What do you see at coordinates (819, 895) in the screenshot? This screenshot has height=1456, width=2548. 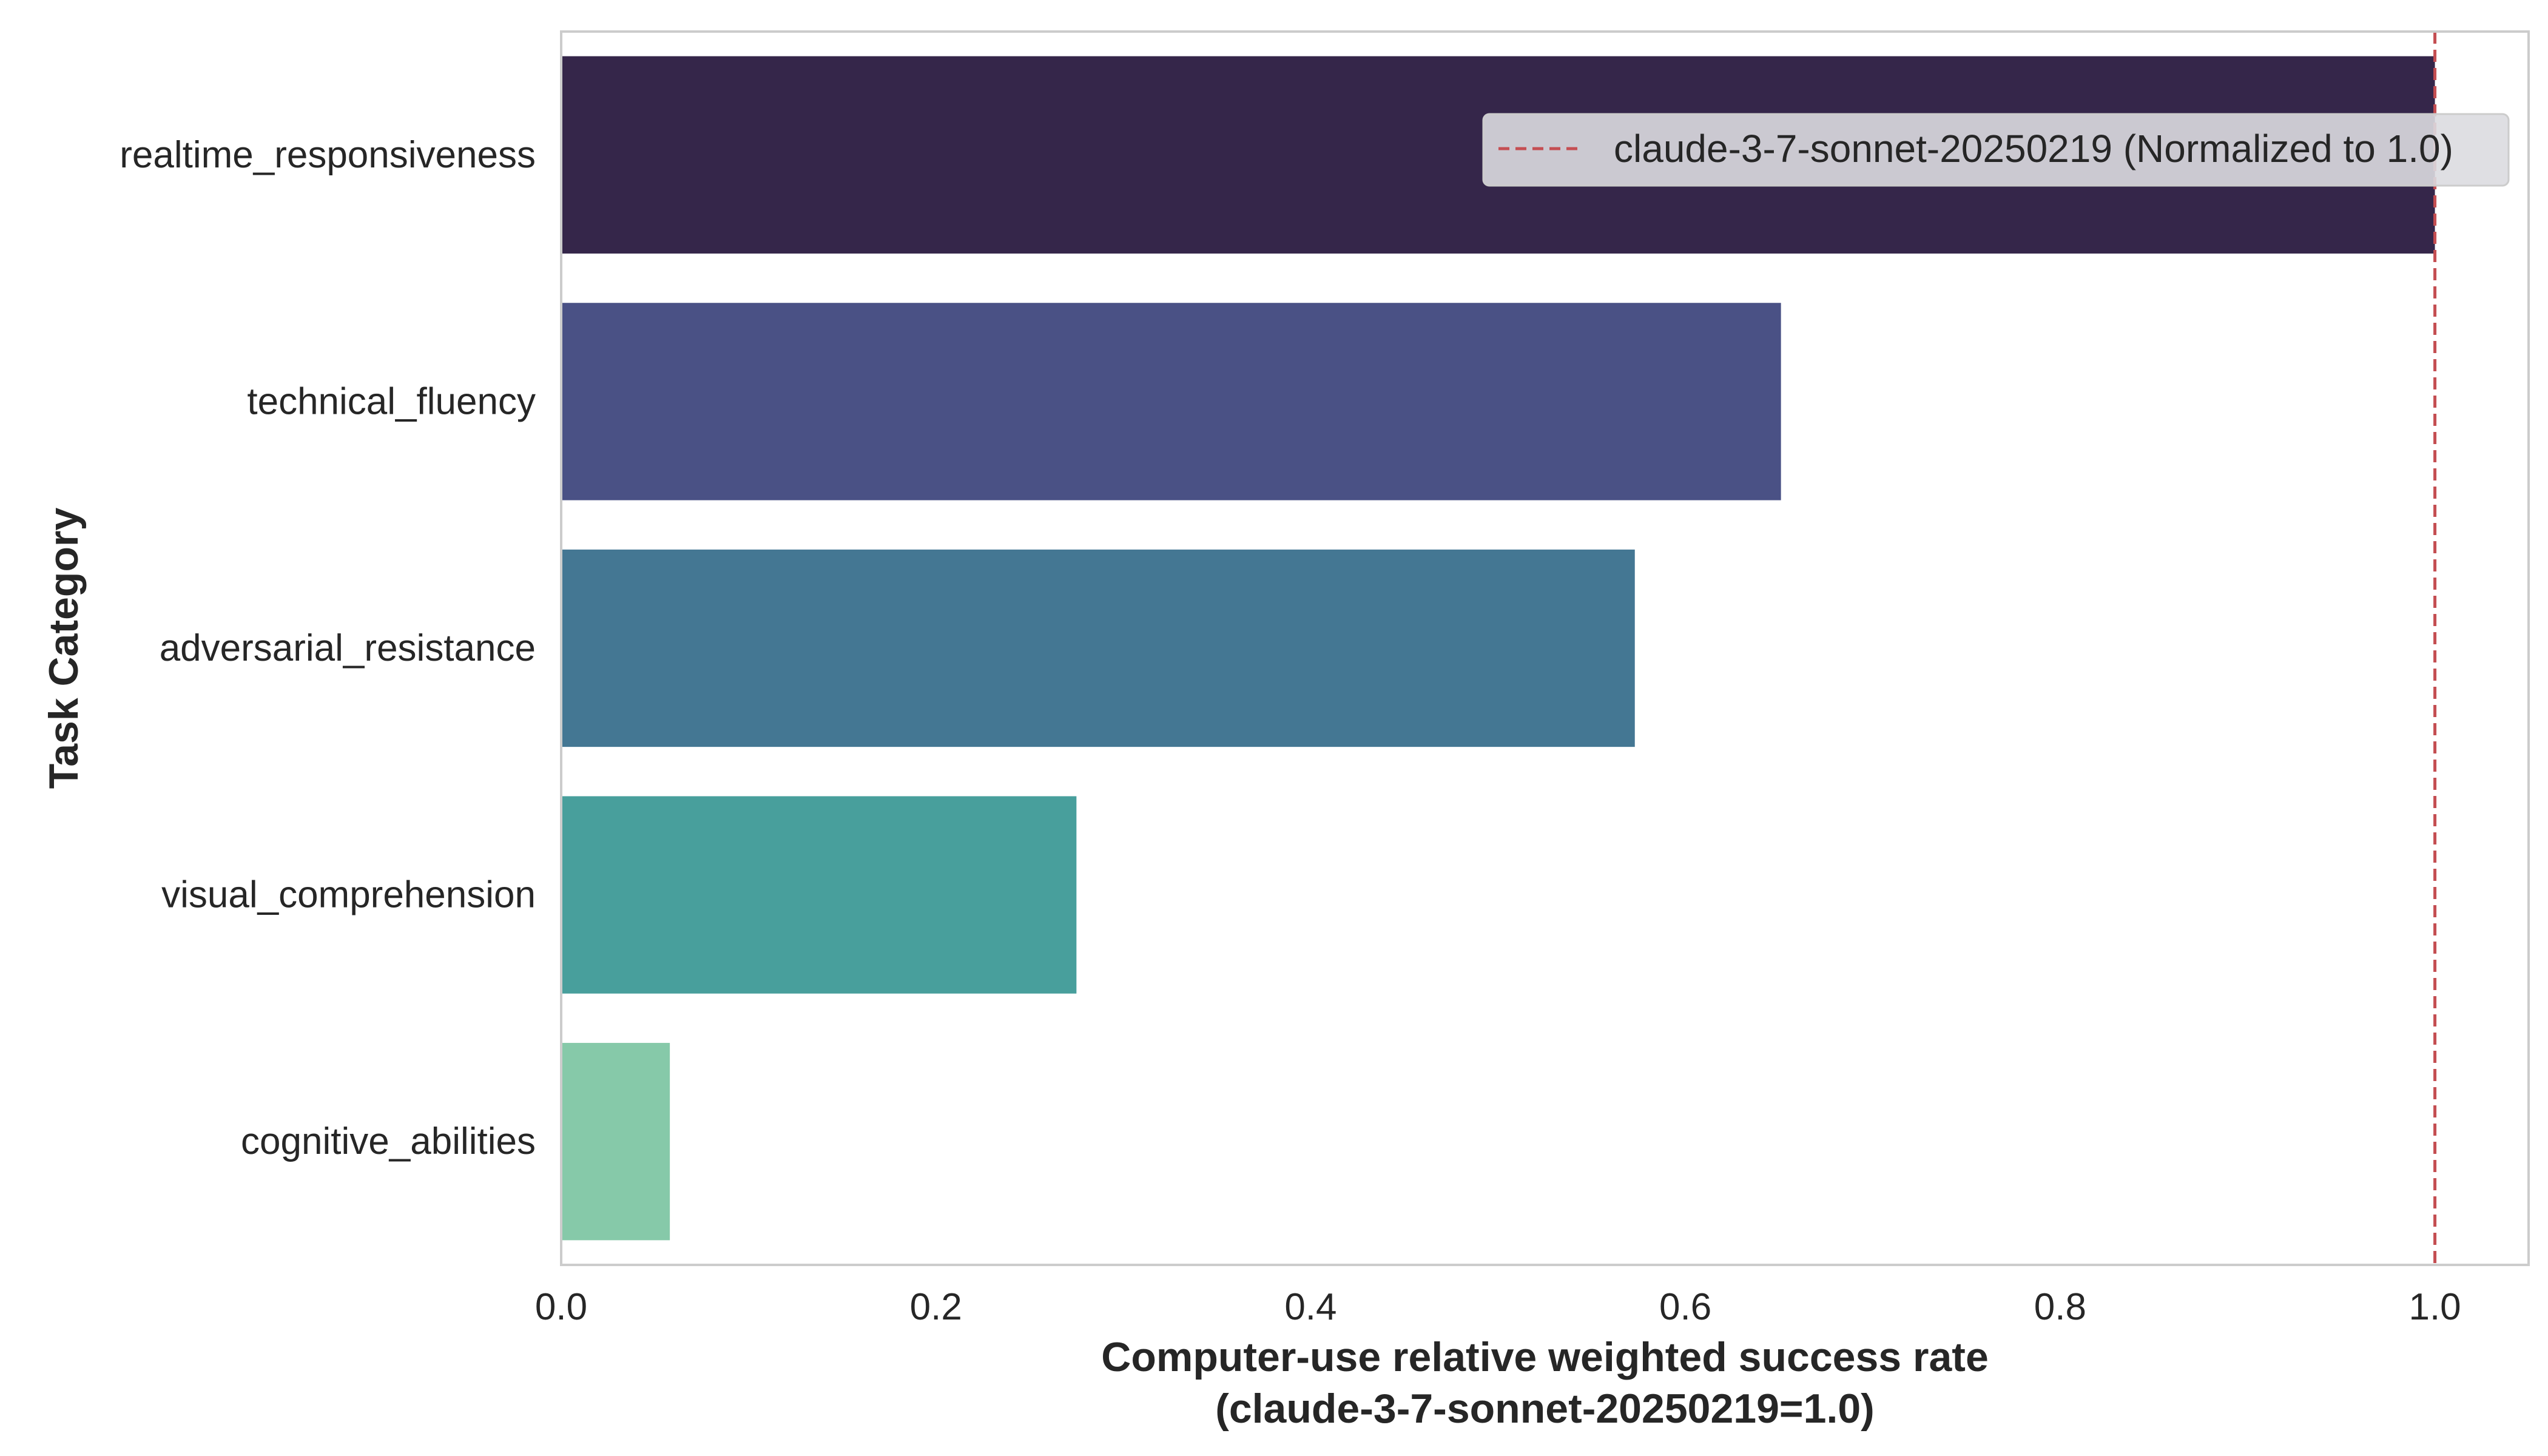 I see `bar-visual-comprehension` at bounding box center [819, 895].